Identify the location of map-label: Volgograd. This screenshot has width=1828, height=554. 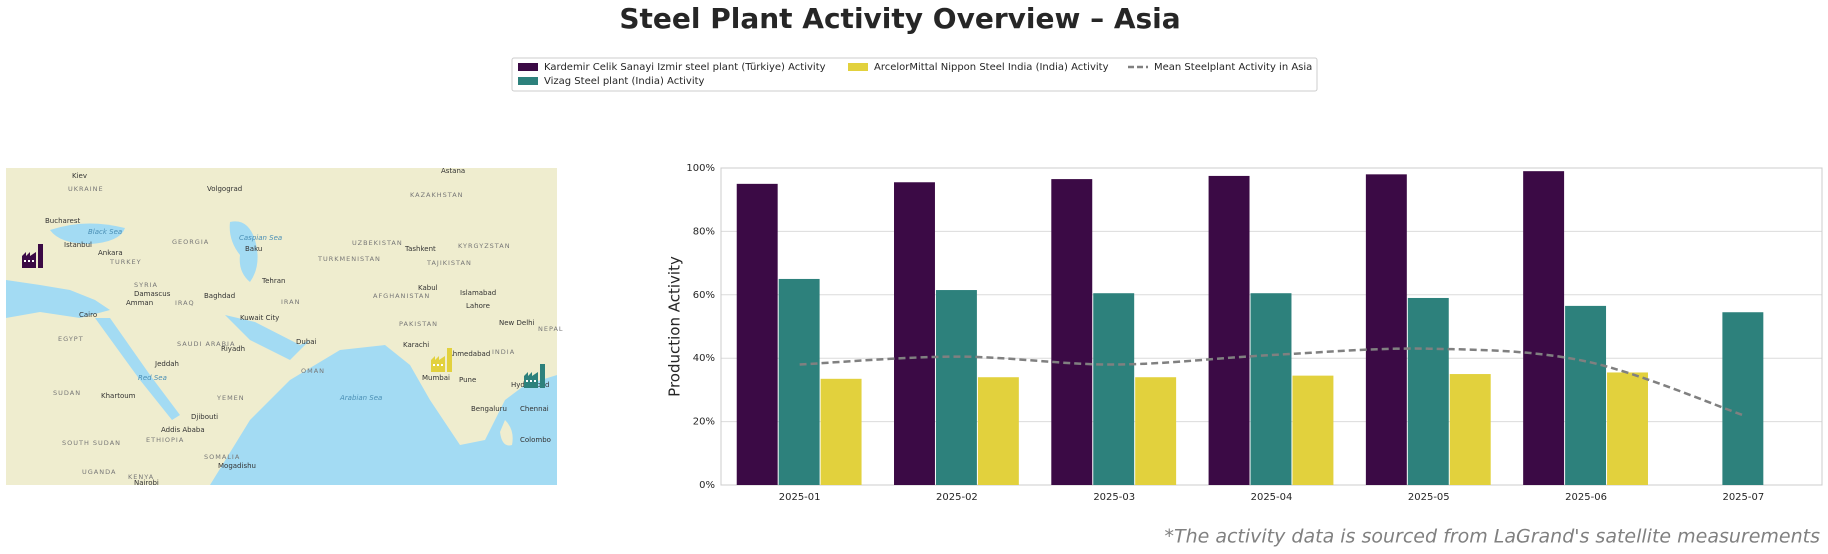
(224, 189).